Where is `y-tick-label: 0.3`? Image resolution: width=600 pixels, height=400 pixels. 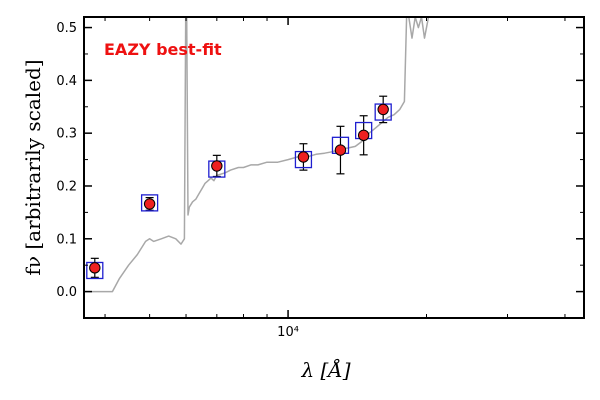
y-tick-label: 0.3 is located at coordinates (66, 134).